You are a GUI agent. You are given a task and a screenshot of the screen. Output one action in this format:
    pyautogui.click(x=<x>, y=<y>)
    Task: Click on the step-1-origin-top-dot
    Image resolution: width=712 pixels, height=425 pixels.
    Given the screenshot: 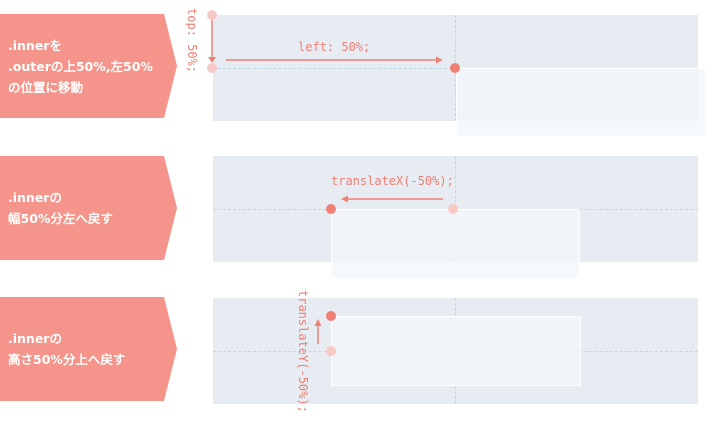 What is the action you would take?
    pyautogui.click(x=212, y=15)
    